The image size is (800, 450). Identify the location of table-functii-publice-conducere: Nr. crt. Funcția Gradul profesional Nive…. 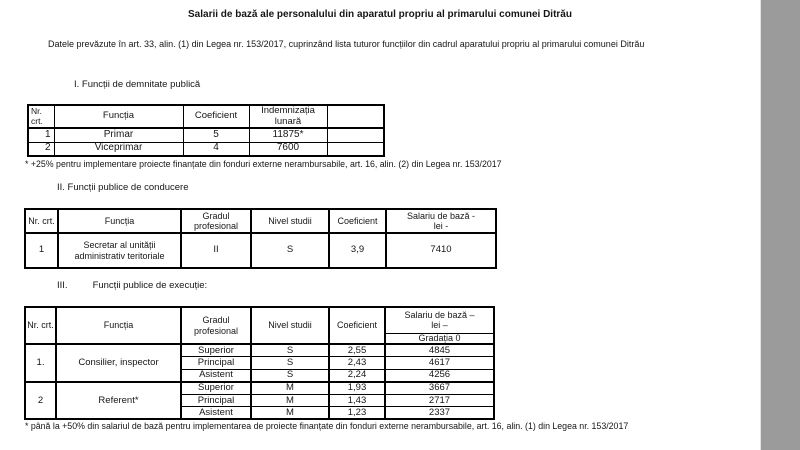
(260, 238).